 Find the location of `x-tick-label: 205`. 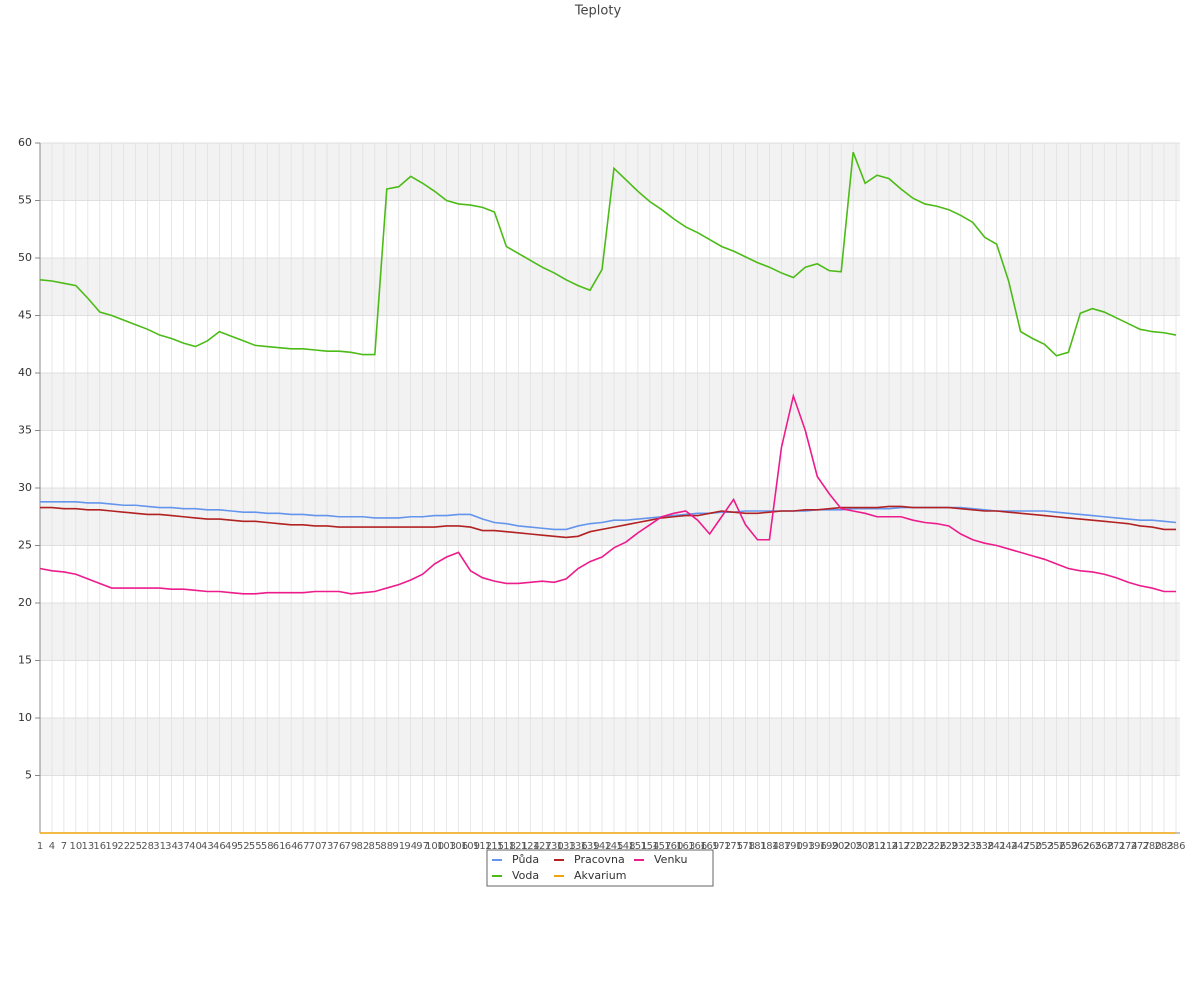

x-tick-label: 205 is located at coordinates (853, 846).